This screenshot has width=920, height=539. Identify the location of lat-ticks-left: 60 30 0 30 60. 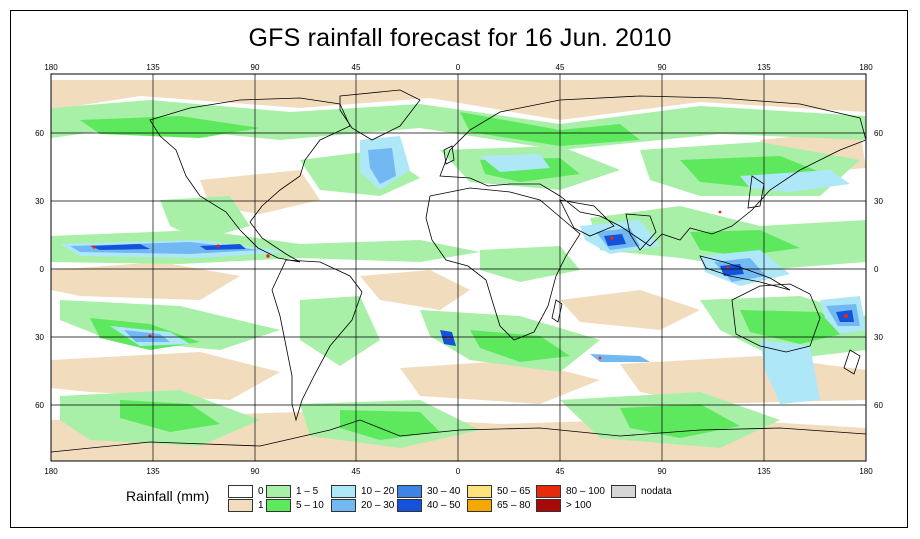
(39, 269).